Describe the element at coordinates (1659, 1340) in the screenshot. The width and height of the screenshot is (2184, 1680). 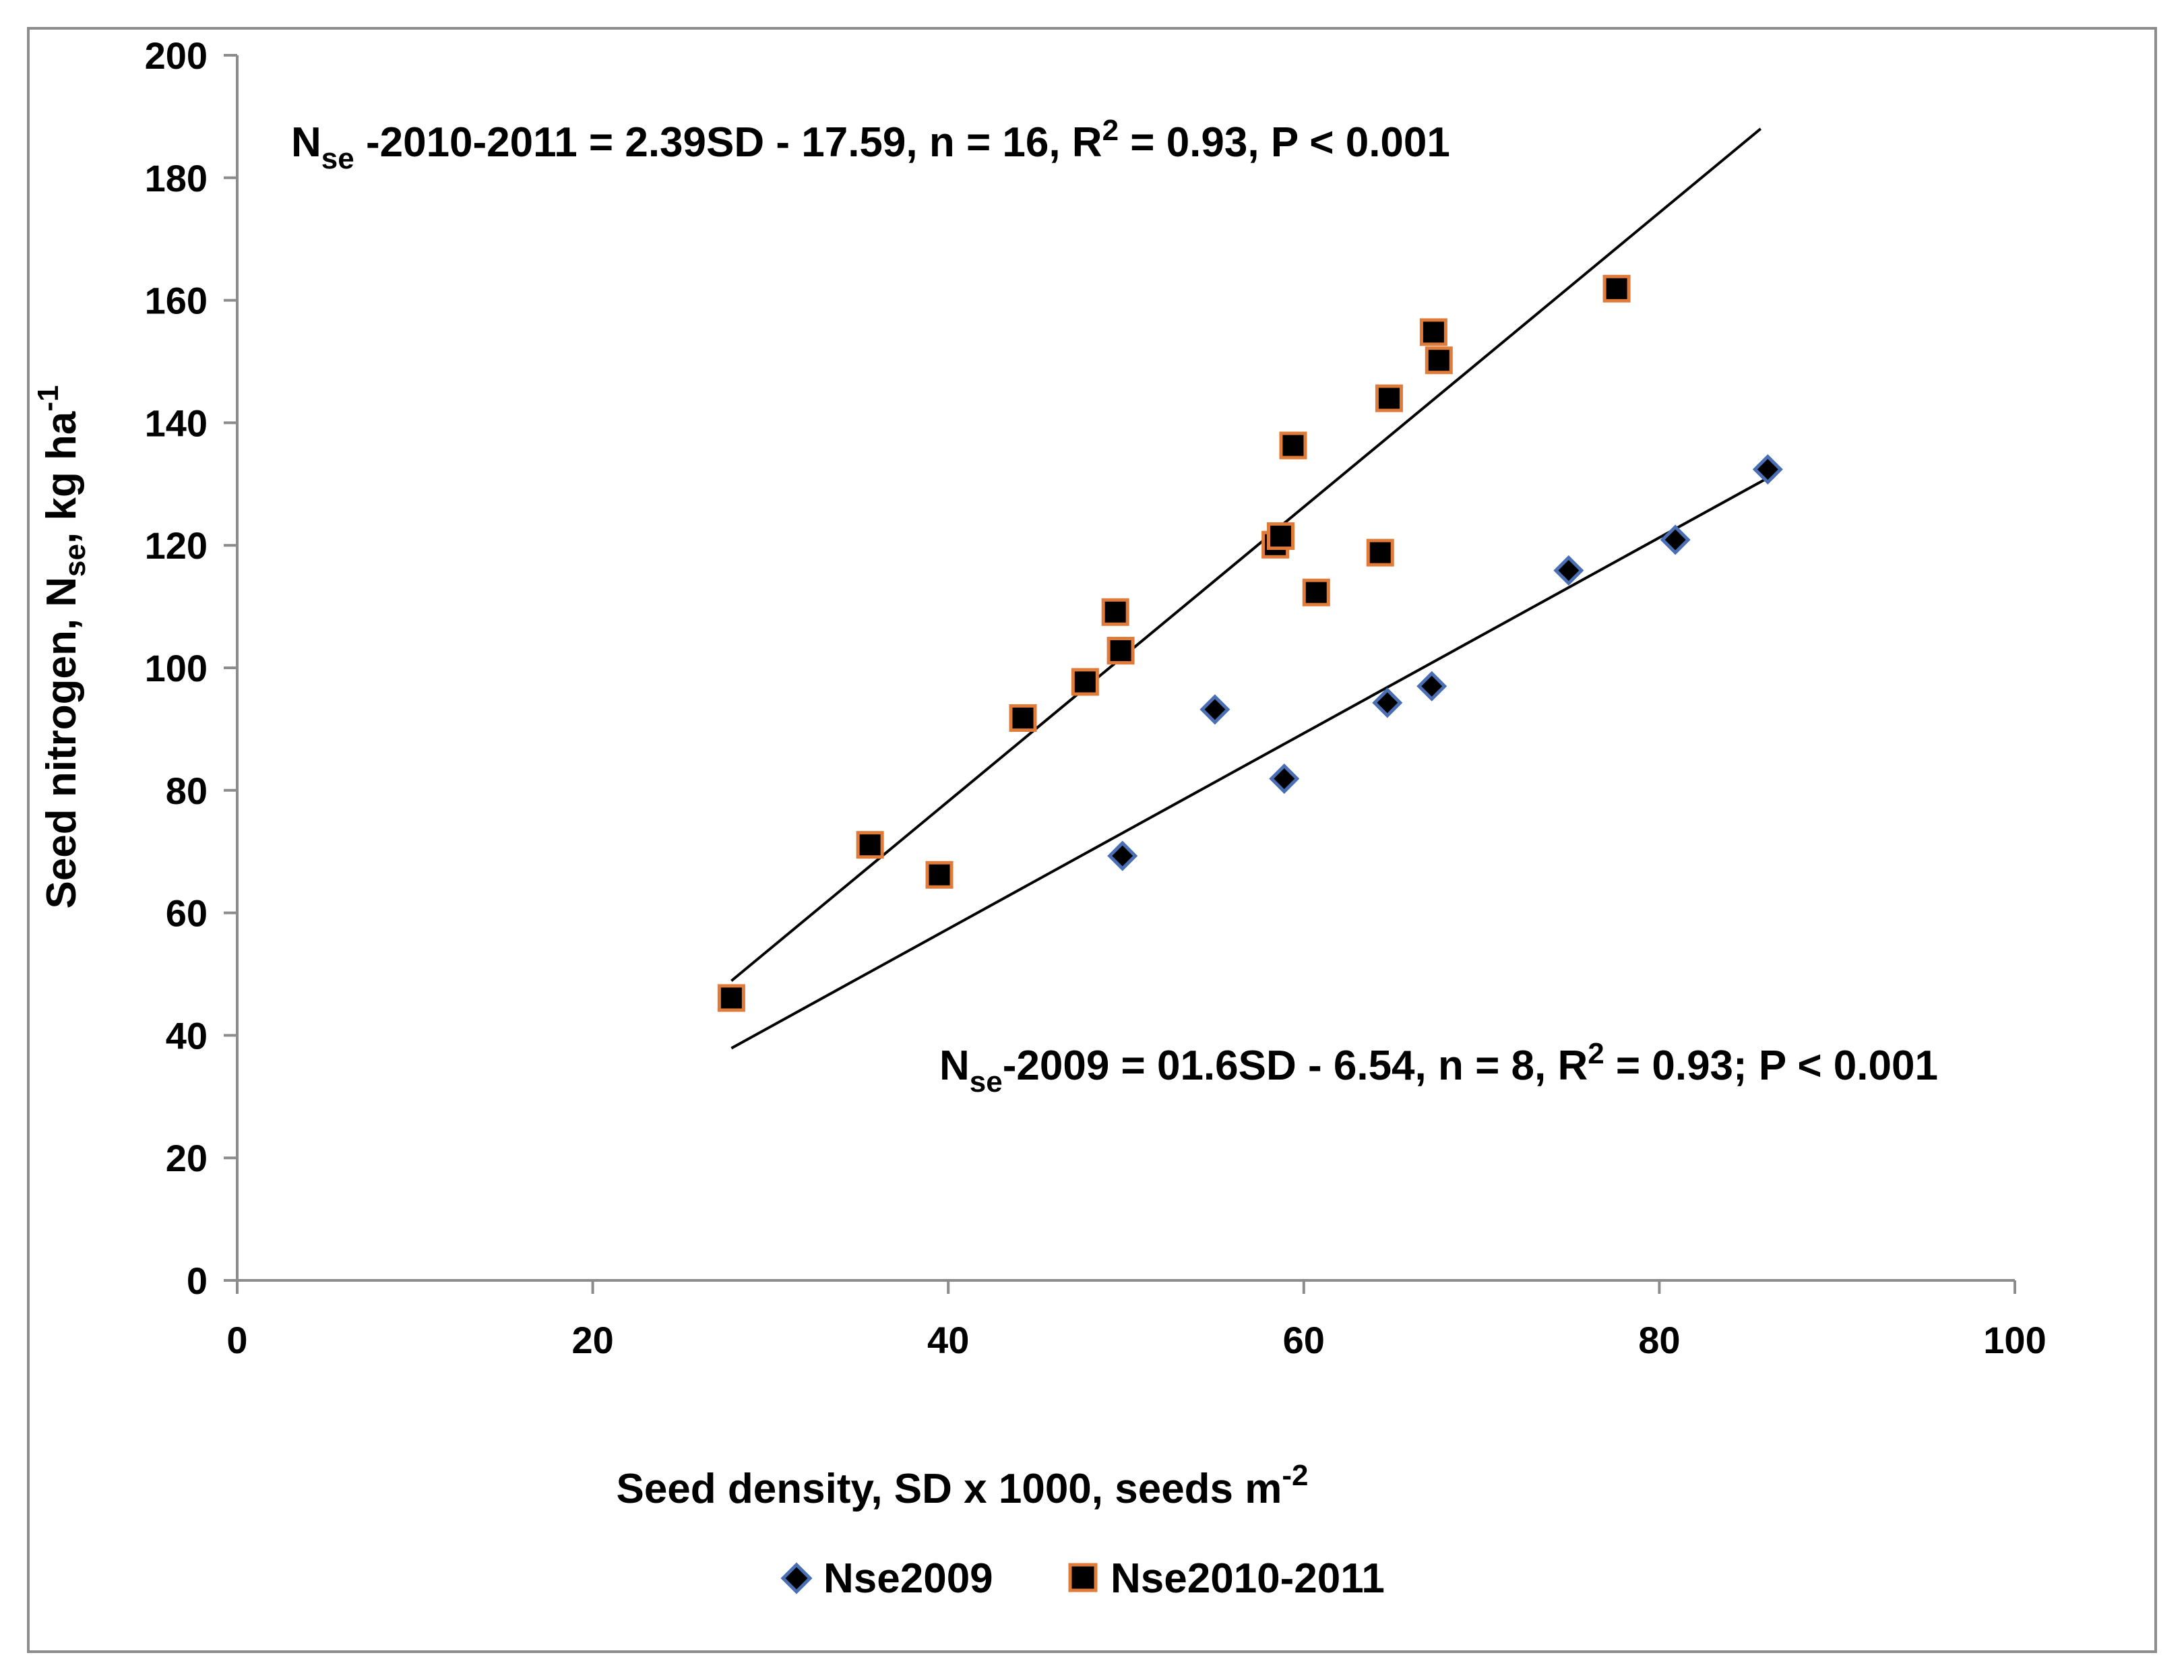
I see `x-tick-label: 80` at that location.